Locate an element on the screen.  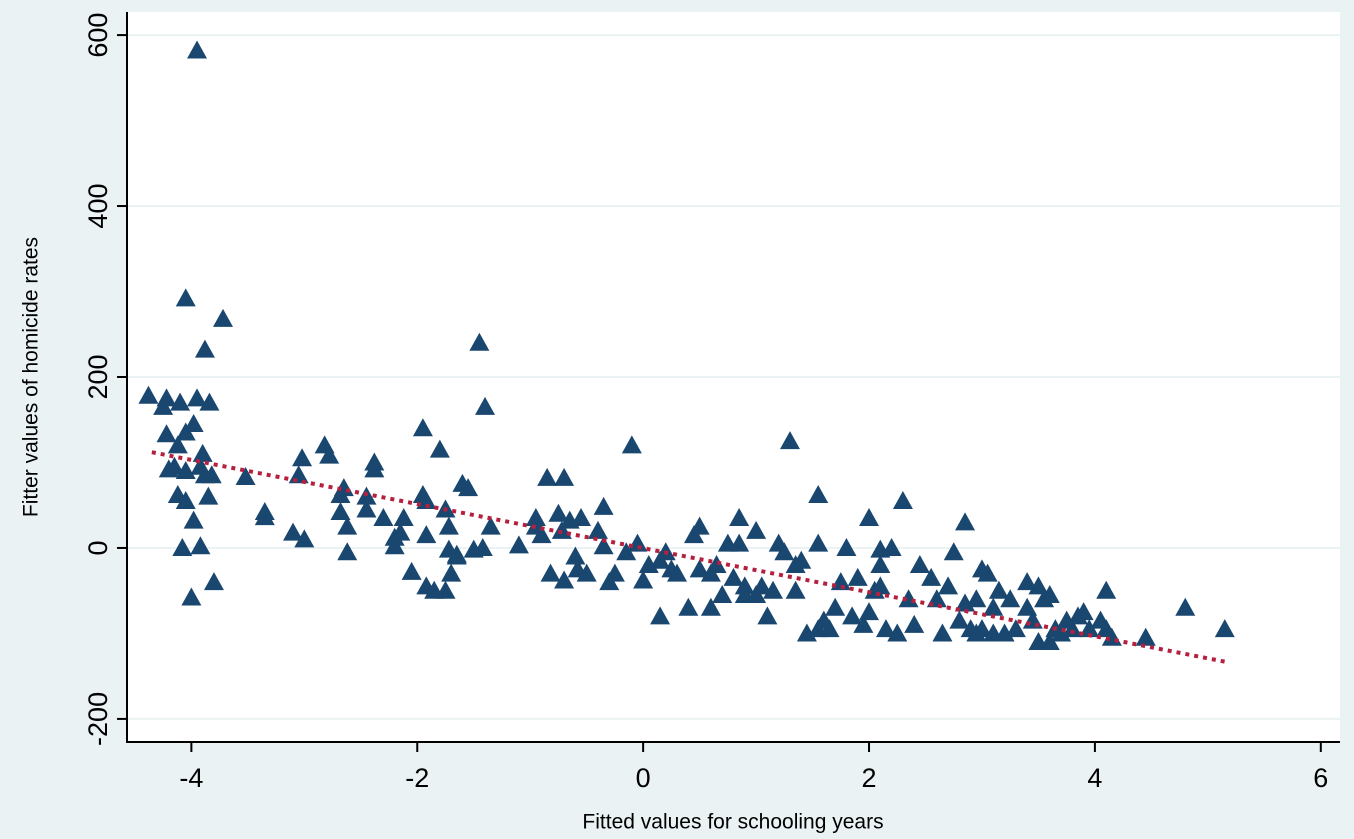
y-tick-label: 400 is located at coordinates (98, 206).